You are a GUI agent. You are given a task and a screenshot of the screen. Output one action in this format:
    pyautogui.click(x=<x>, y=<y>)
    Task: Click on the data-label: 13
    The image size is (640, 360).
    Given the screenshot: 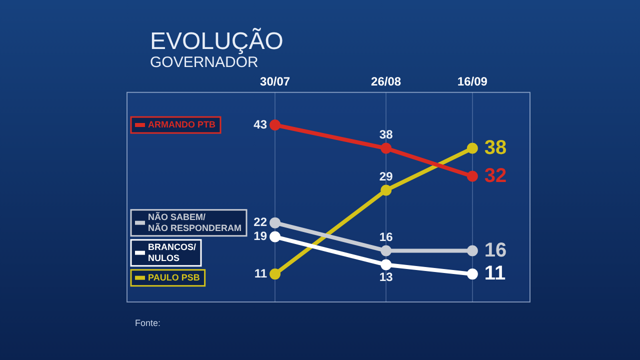 What is the action you would take?
    pyautogui.click(x=386, y=277)
    